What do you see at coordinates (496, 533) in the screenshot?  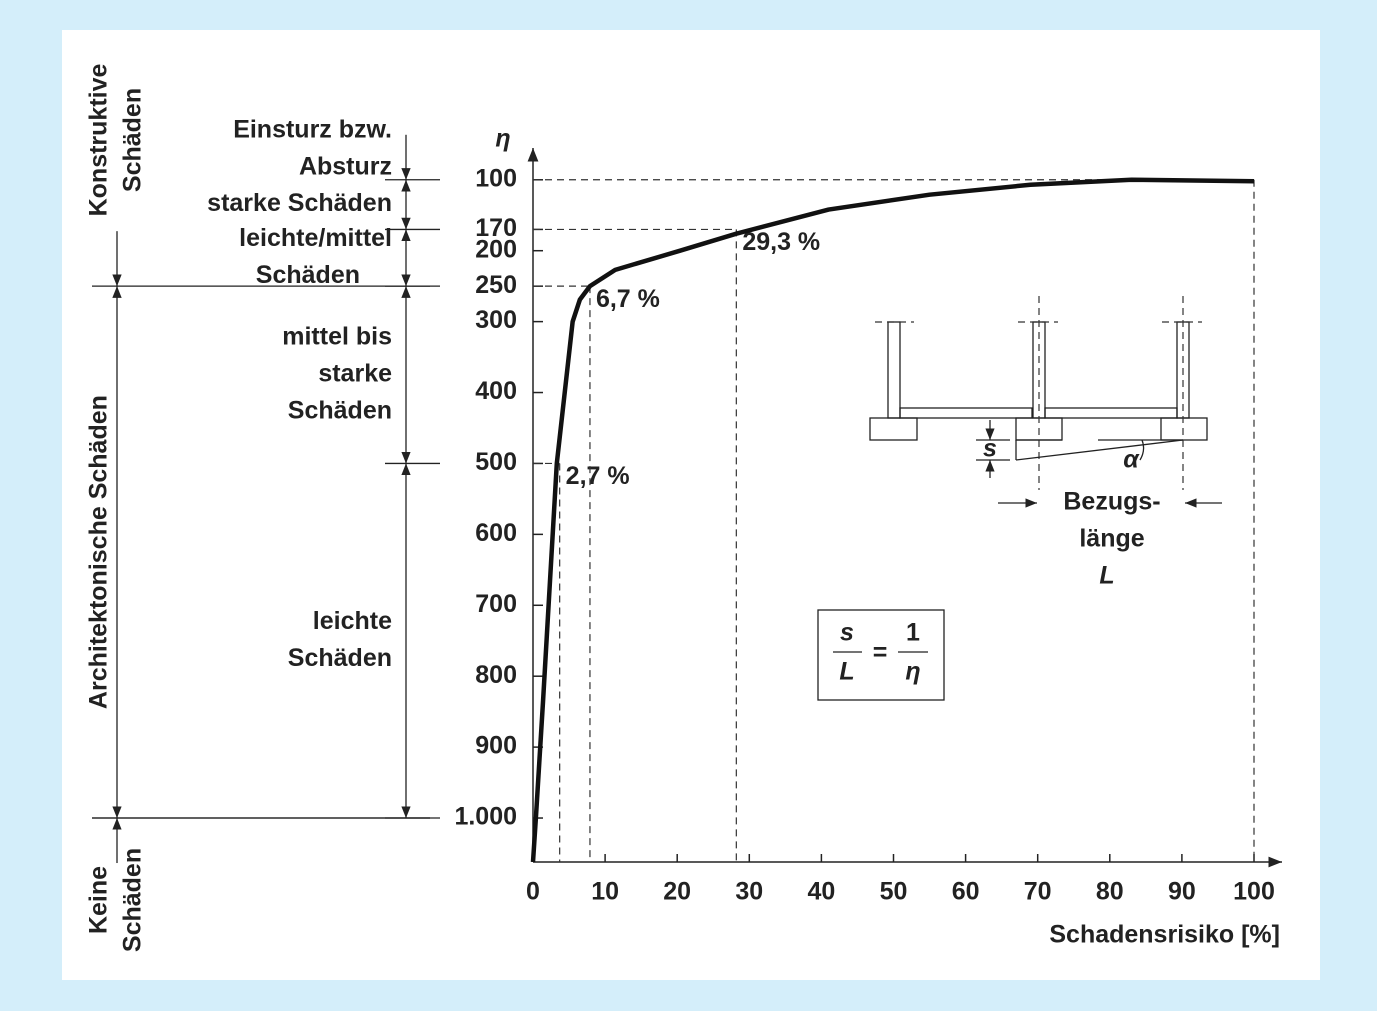 I see `y-tick-label: 600` at bounding box center [496, 533].